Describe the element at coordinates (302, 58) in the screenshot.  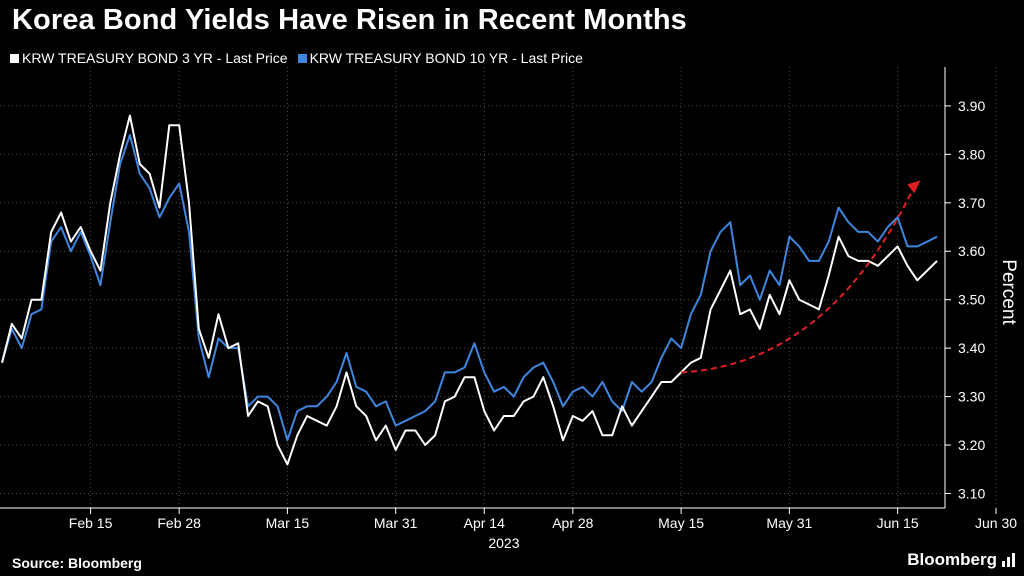
I see `legend-swatch-10yr` at that location.